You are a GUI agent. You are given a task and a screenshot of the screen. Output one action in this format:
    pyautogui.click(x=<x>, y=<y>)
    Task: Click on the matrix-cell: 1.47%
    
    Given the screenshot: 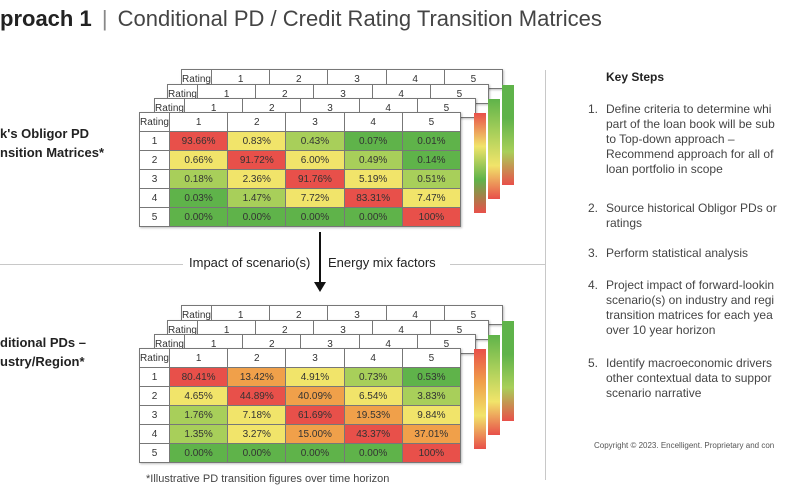 What is the action you would take?
    pyautogui.click(x=257, y=198)
    